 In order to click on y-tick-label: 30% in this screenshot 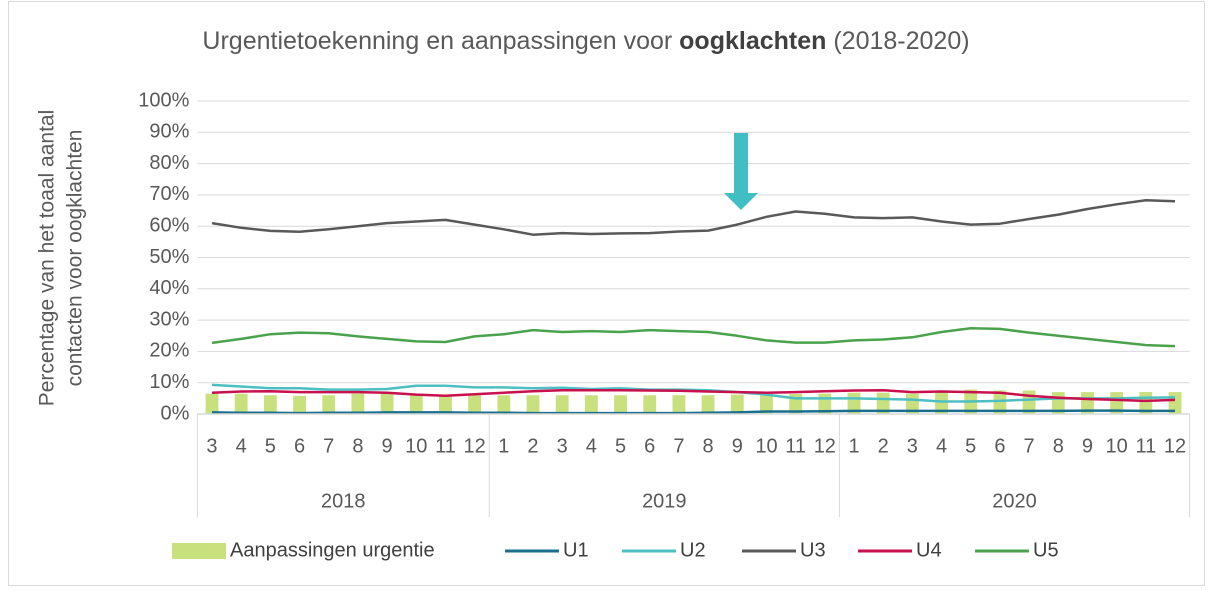, I will do `click(169, 319)`.